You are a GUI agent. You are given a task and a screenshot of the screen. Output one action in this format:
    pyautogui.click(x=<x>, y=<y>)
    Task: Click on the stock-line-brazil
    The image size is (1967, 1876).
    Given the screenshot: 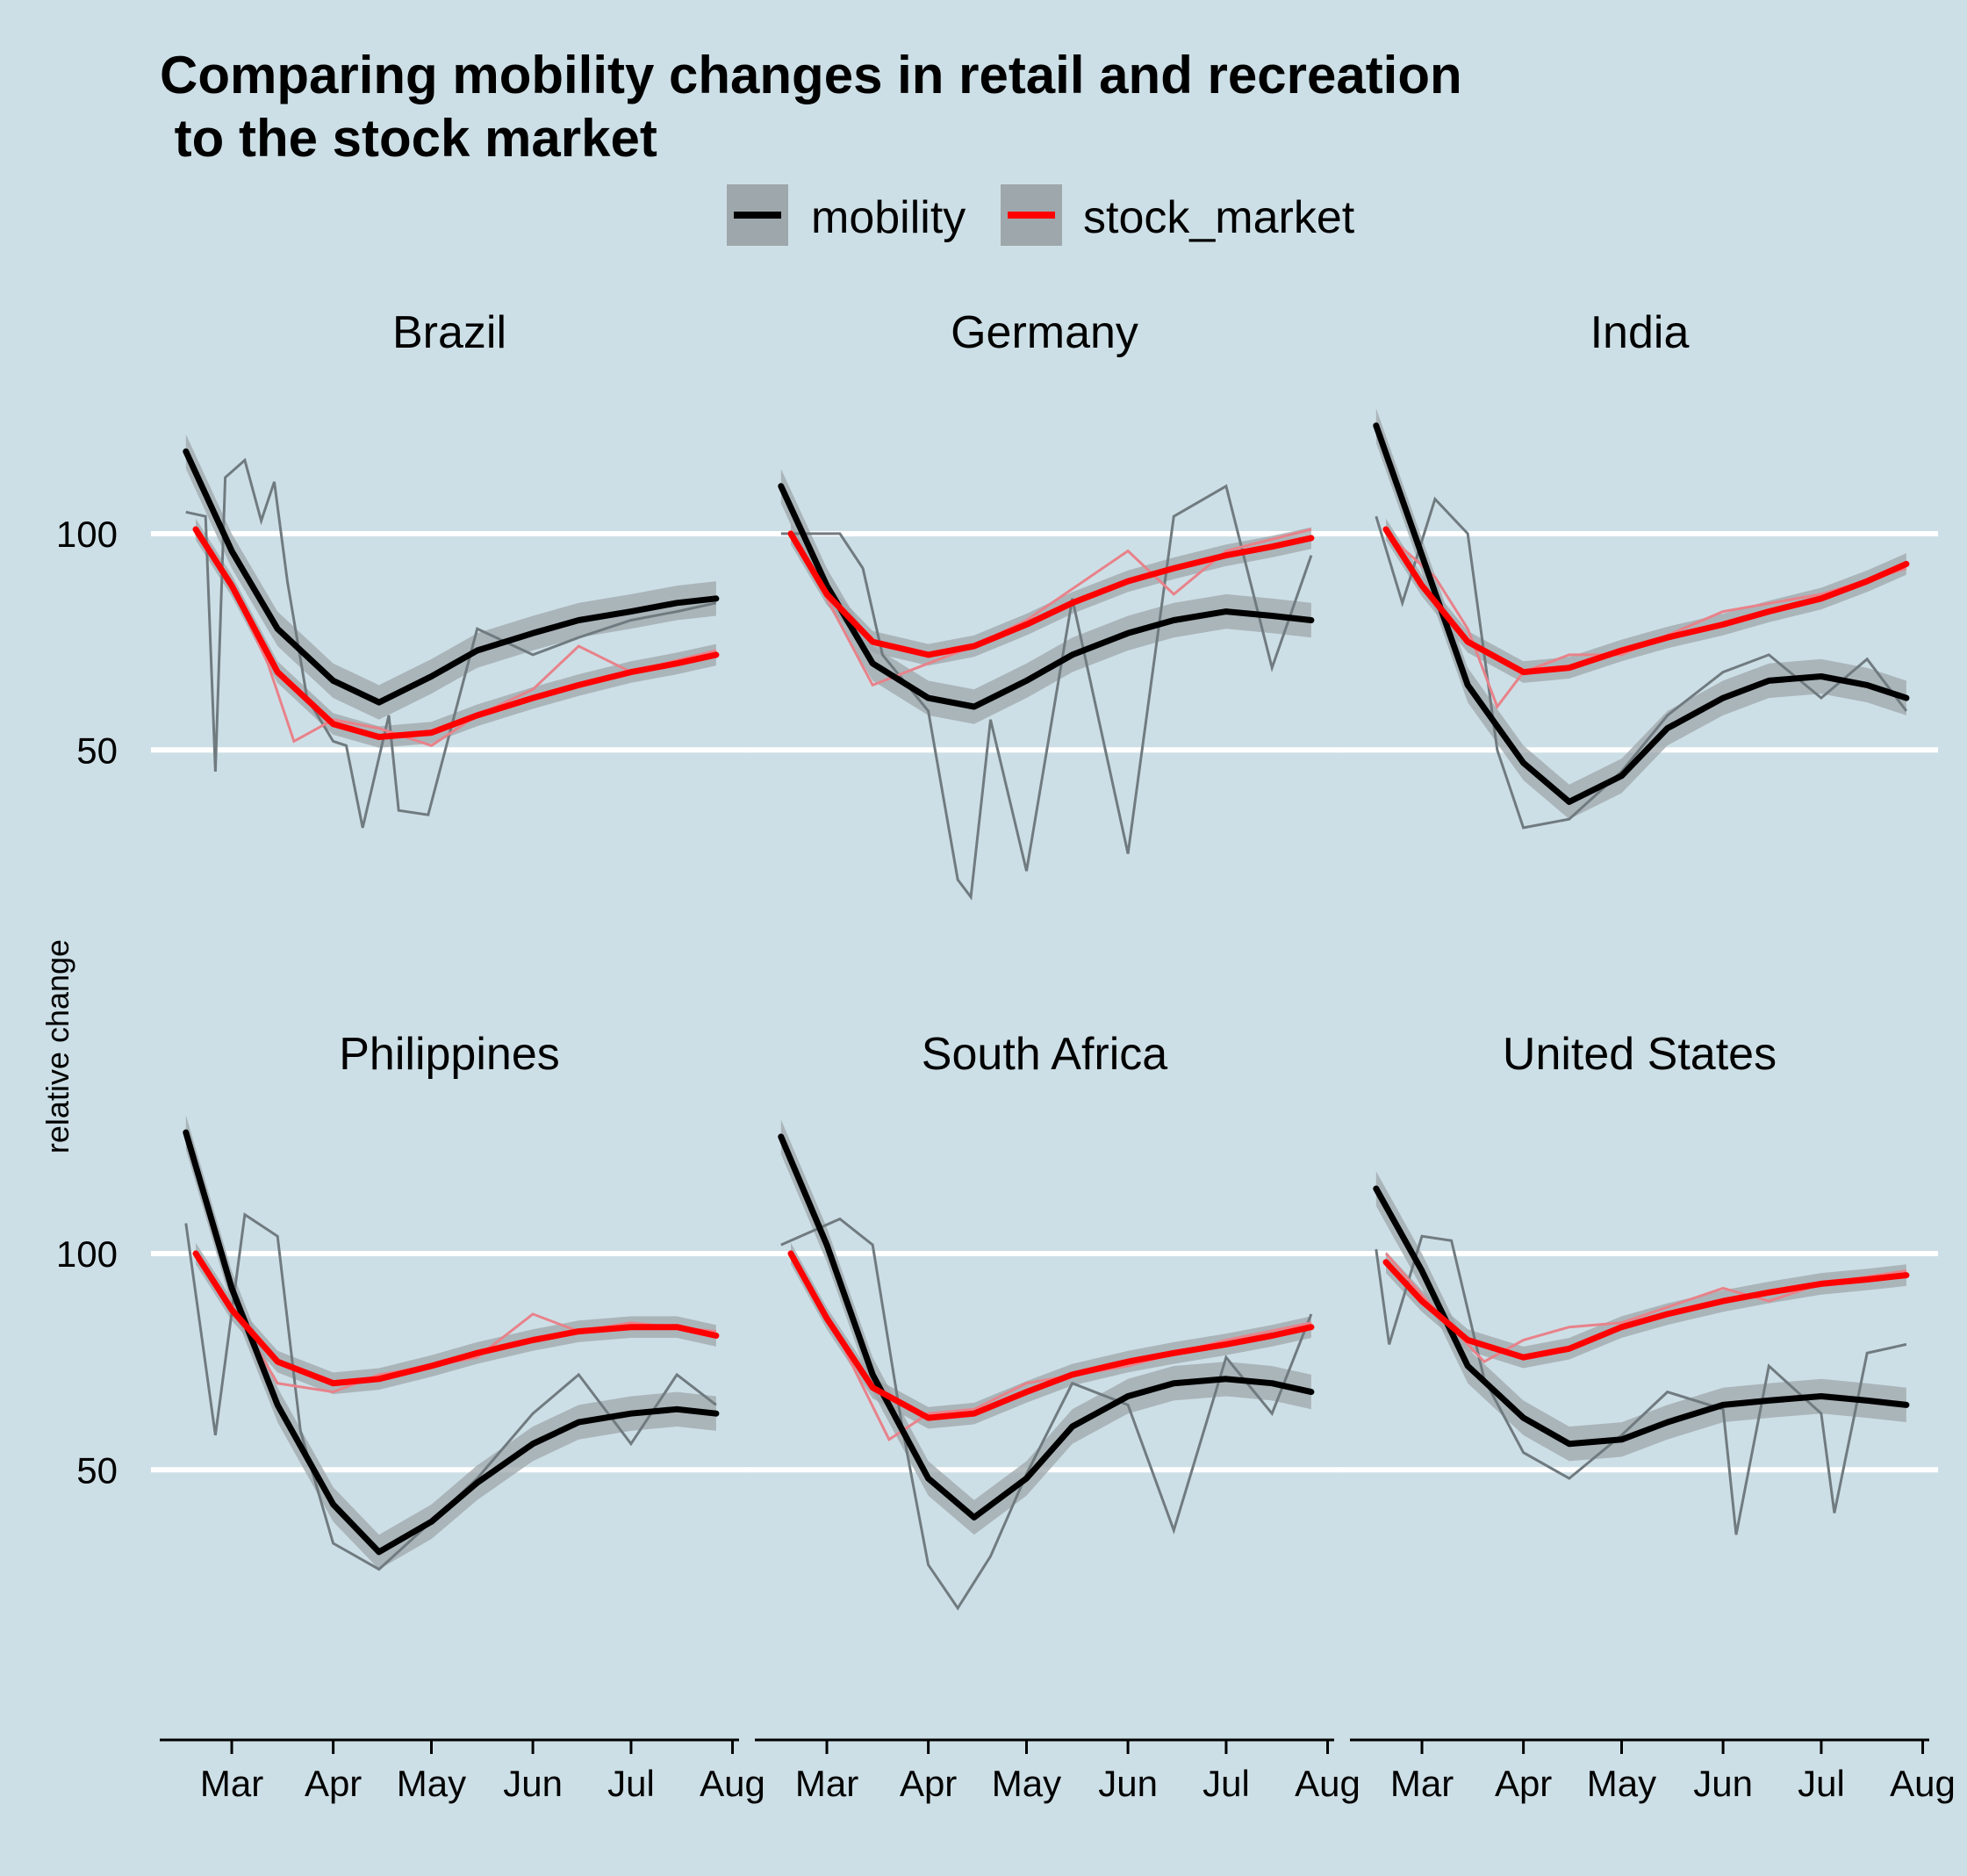 What is the action you would take?
    pyautogui.click(x=456, y=633)
    